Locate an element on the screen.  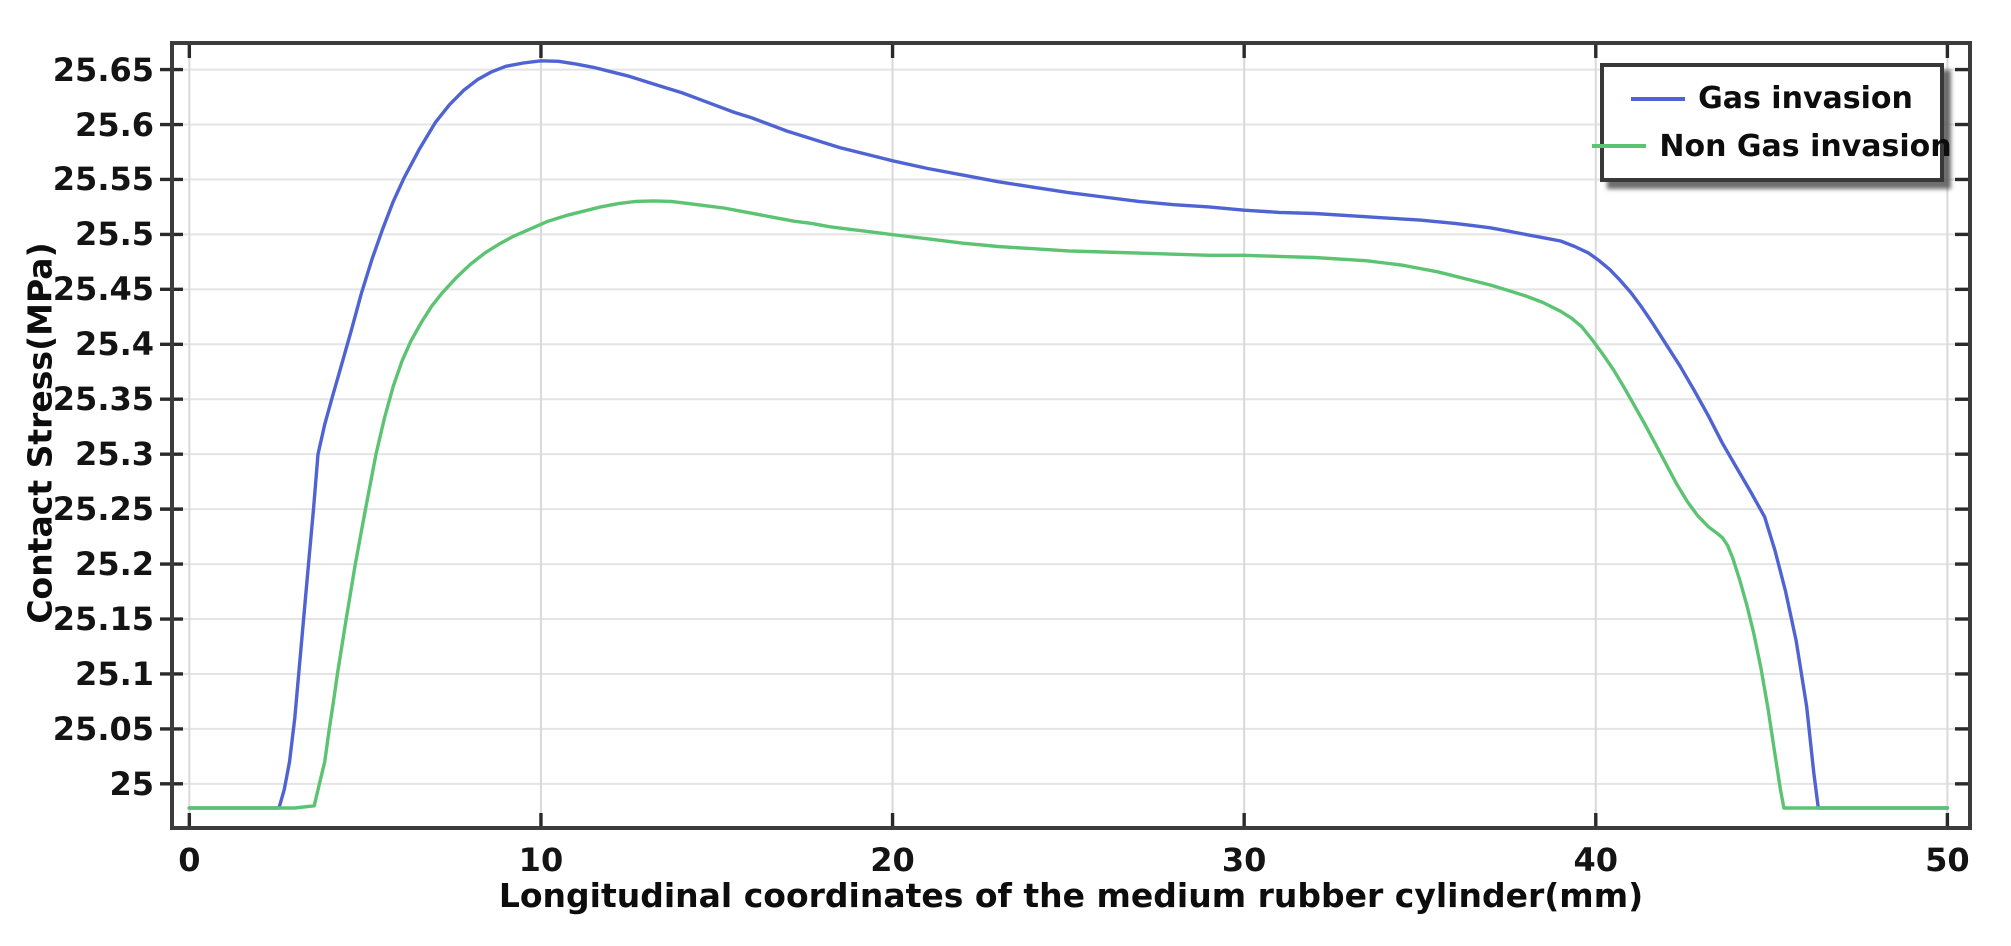
legend: Gas invasion Non Gas invasion is located at coordinates (1772, 122).